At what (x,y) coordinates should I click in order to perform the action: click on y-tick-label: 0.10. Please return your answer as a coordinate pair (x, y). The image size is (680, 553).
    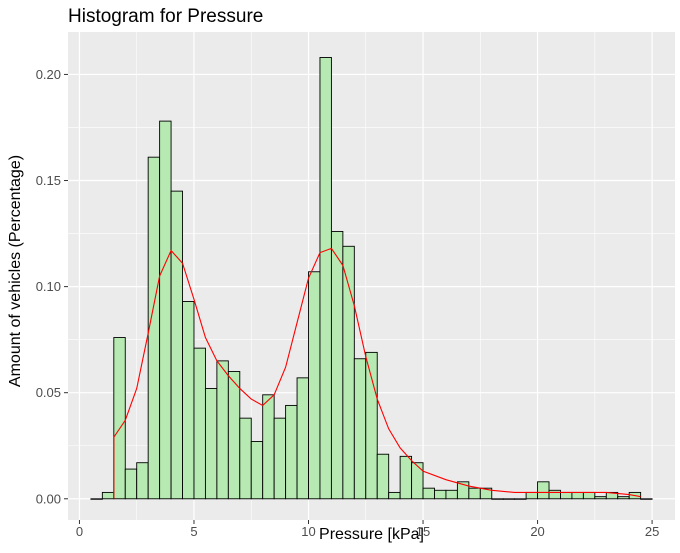
    Looking at the image, I should click on (48, 286).